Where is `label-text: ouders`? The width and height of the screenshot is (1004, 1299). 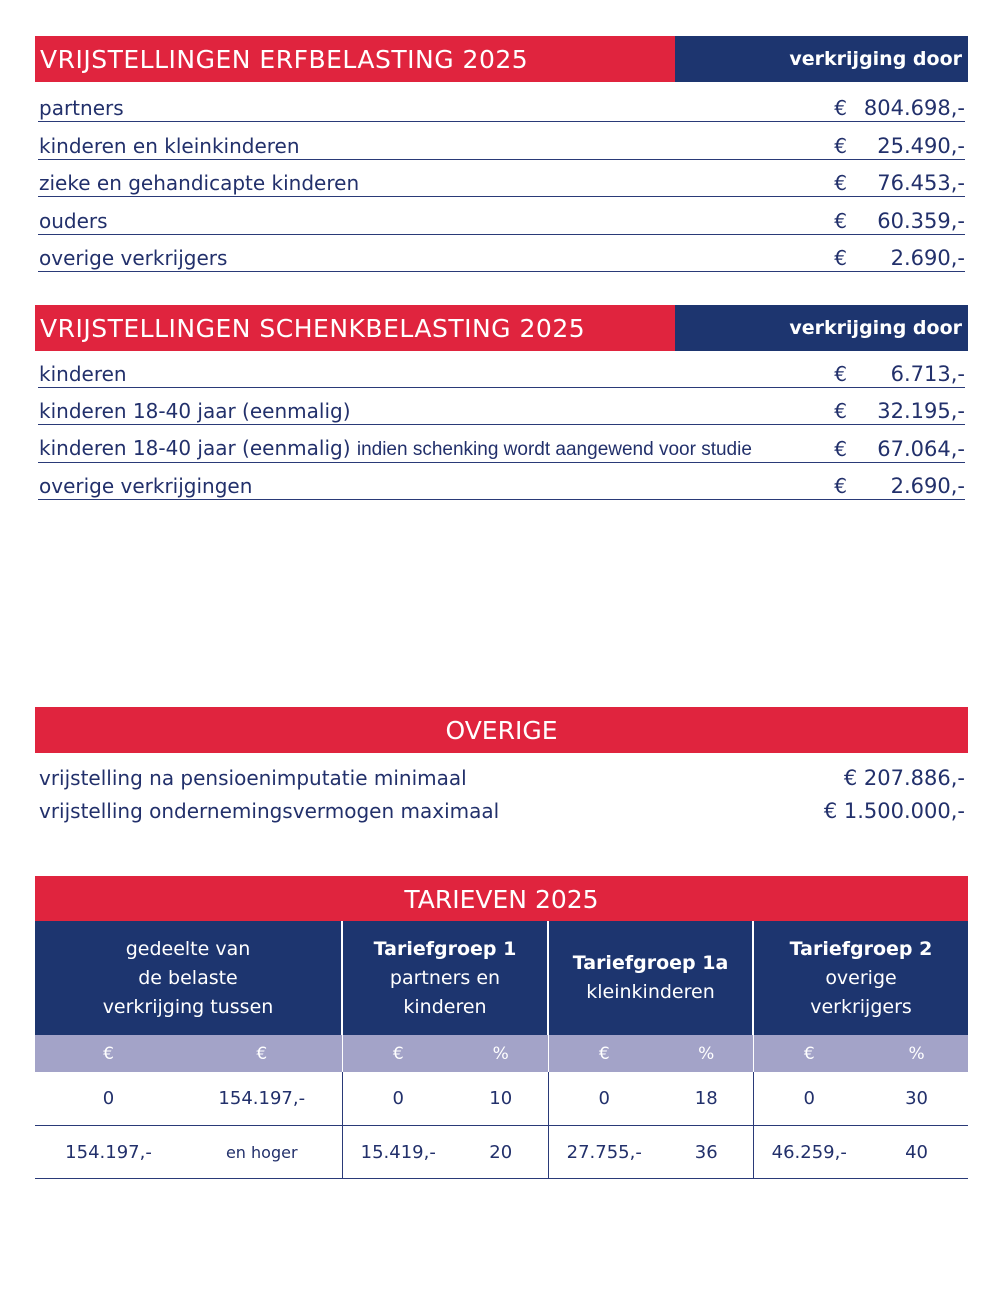 label-text: ouders is located at coordinates (73, 220).